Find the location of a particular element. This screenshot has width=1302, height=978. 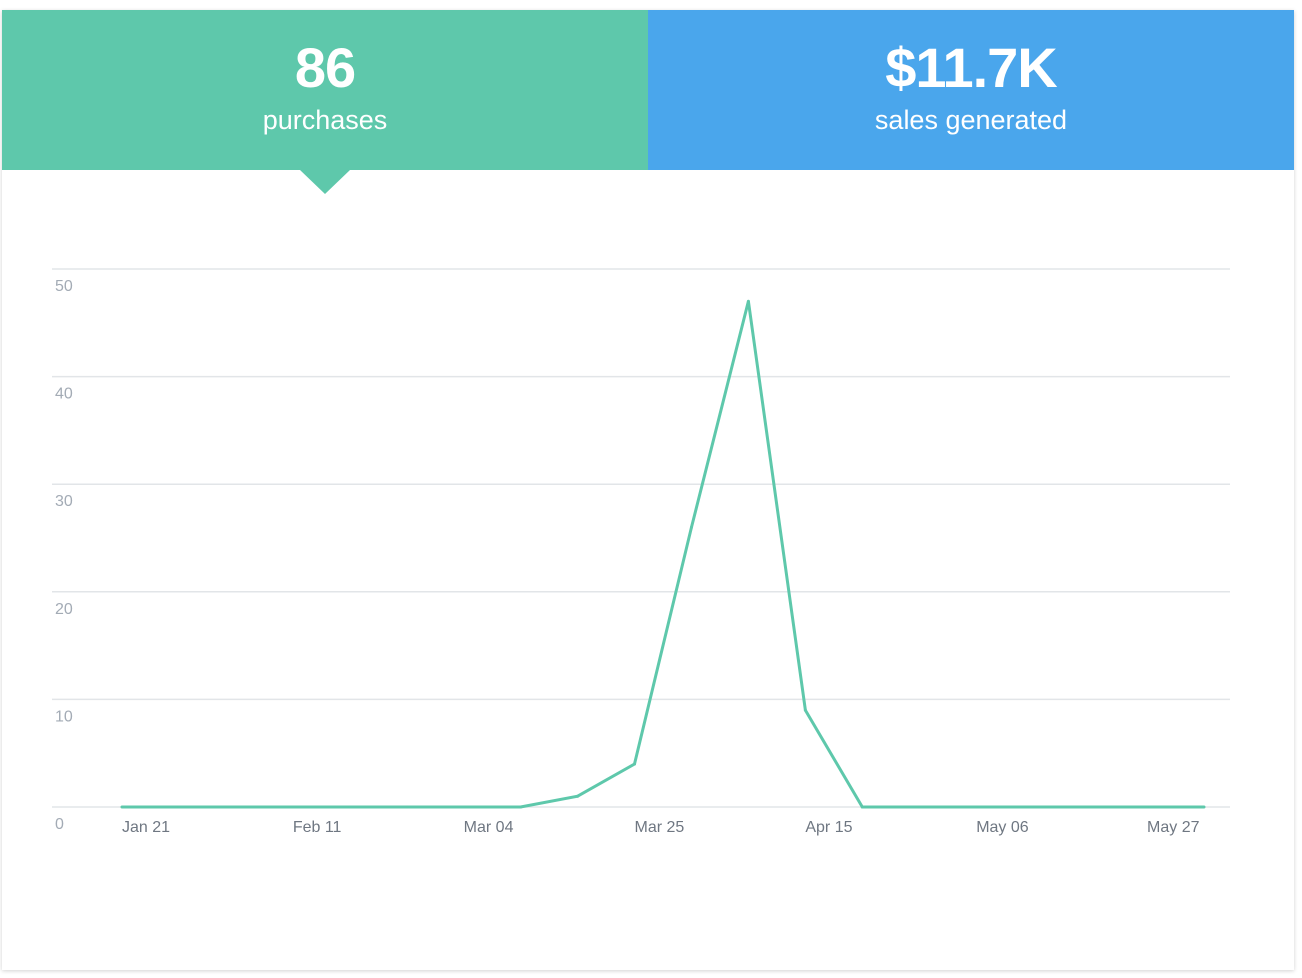

y-tick-label: 20 is located at coordinates (64, 609).